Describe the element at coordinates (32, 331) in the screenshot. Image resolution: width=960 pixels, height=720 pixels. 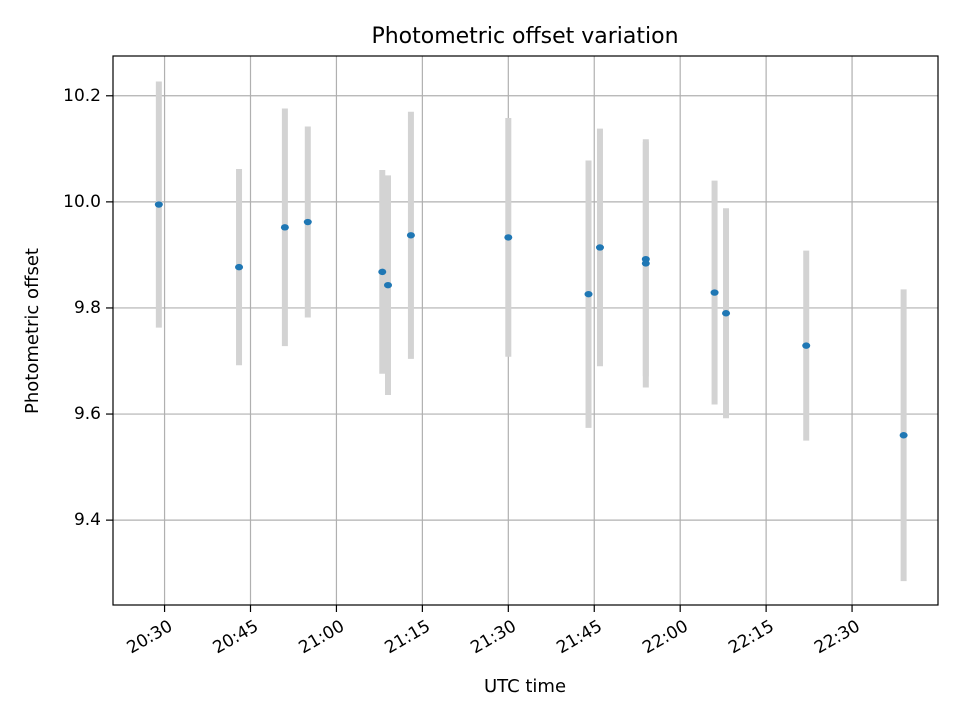
I see `y-axis-label: Photometric offset` at that location.